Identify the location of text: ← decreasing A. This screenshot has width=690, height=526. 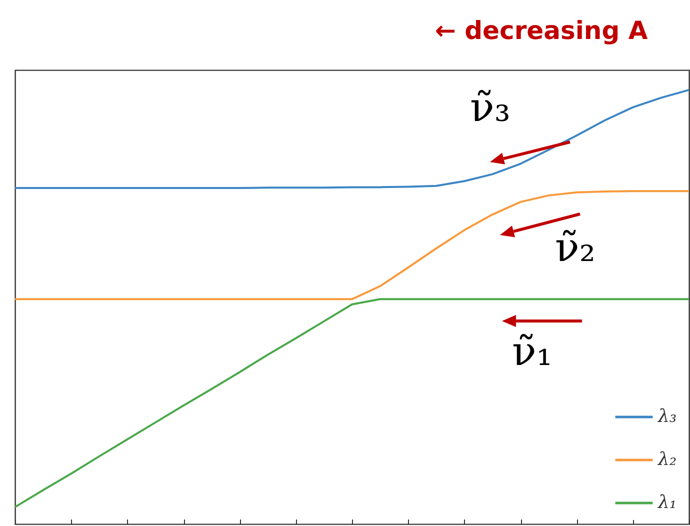
(541, 30).